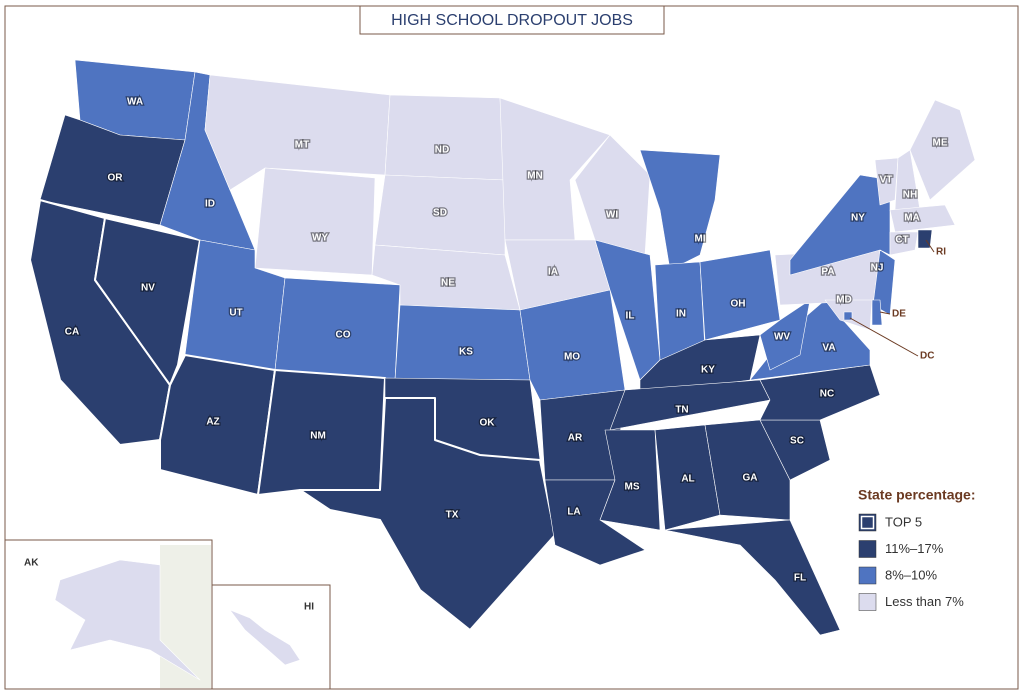 This screenshot has width=1024, height=696. Describe the element at coordinates (924, 601) in the screenshot. I see `legend-label: Less than 7%` at that location.